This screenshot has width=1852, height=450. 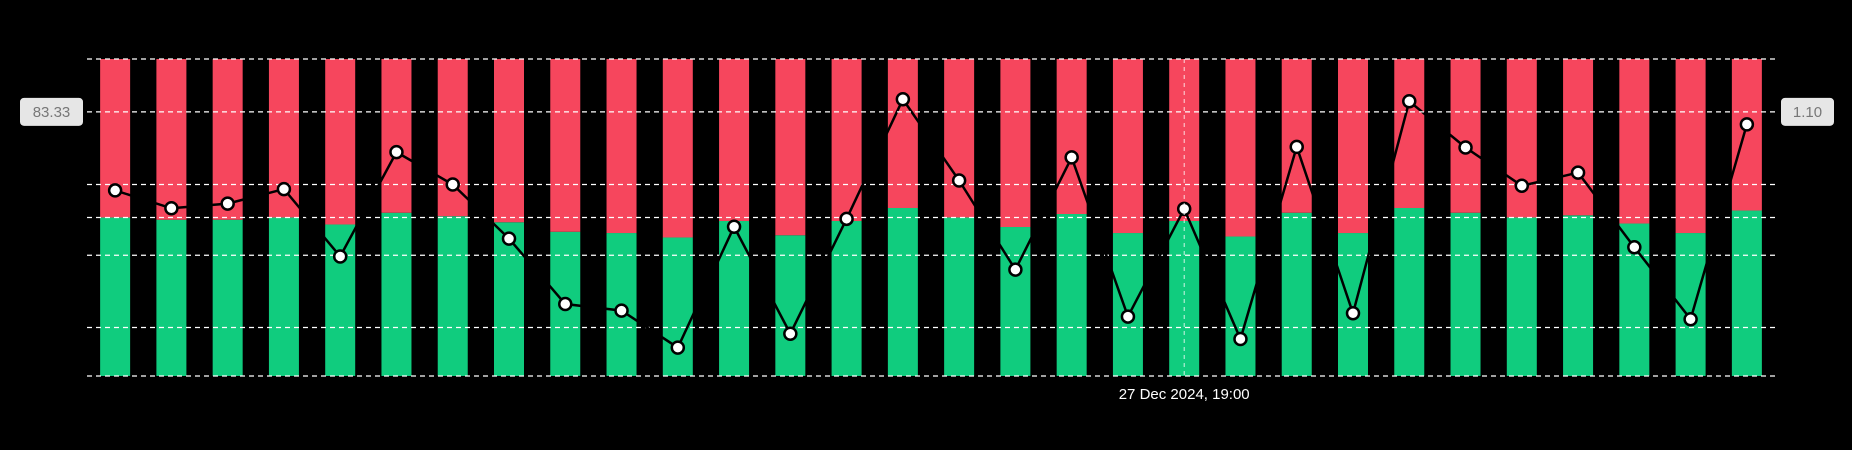 I want to click on crosshair-y-box, so click(x=51, y=111).